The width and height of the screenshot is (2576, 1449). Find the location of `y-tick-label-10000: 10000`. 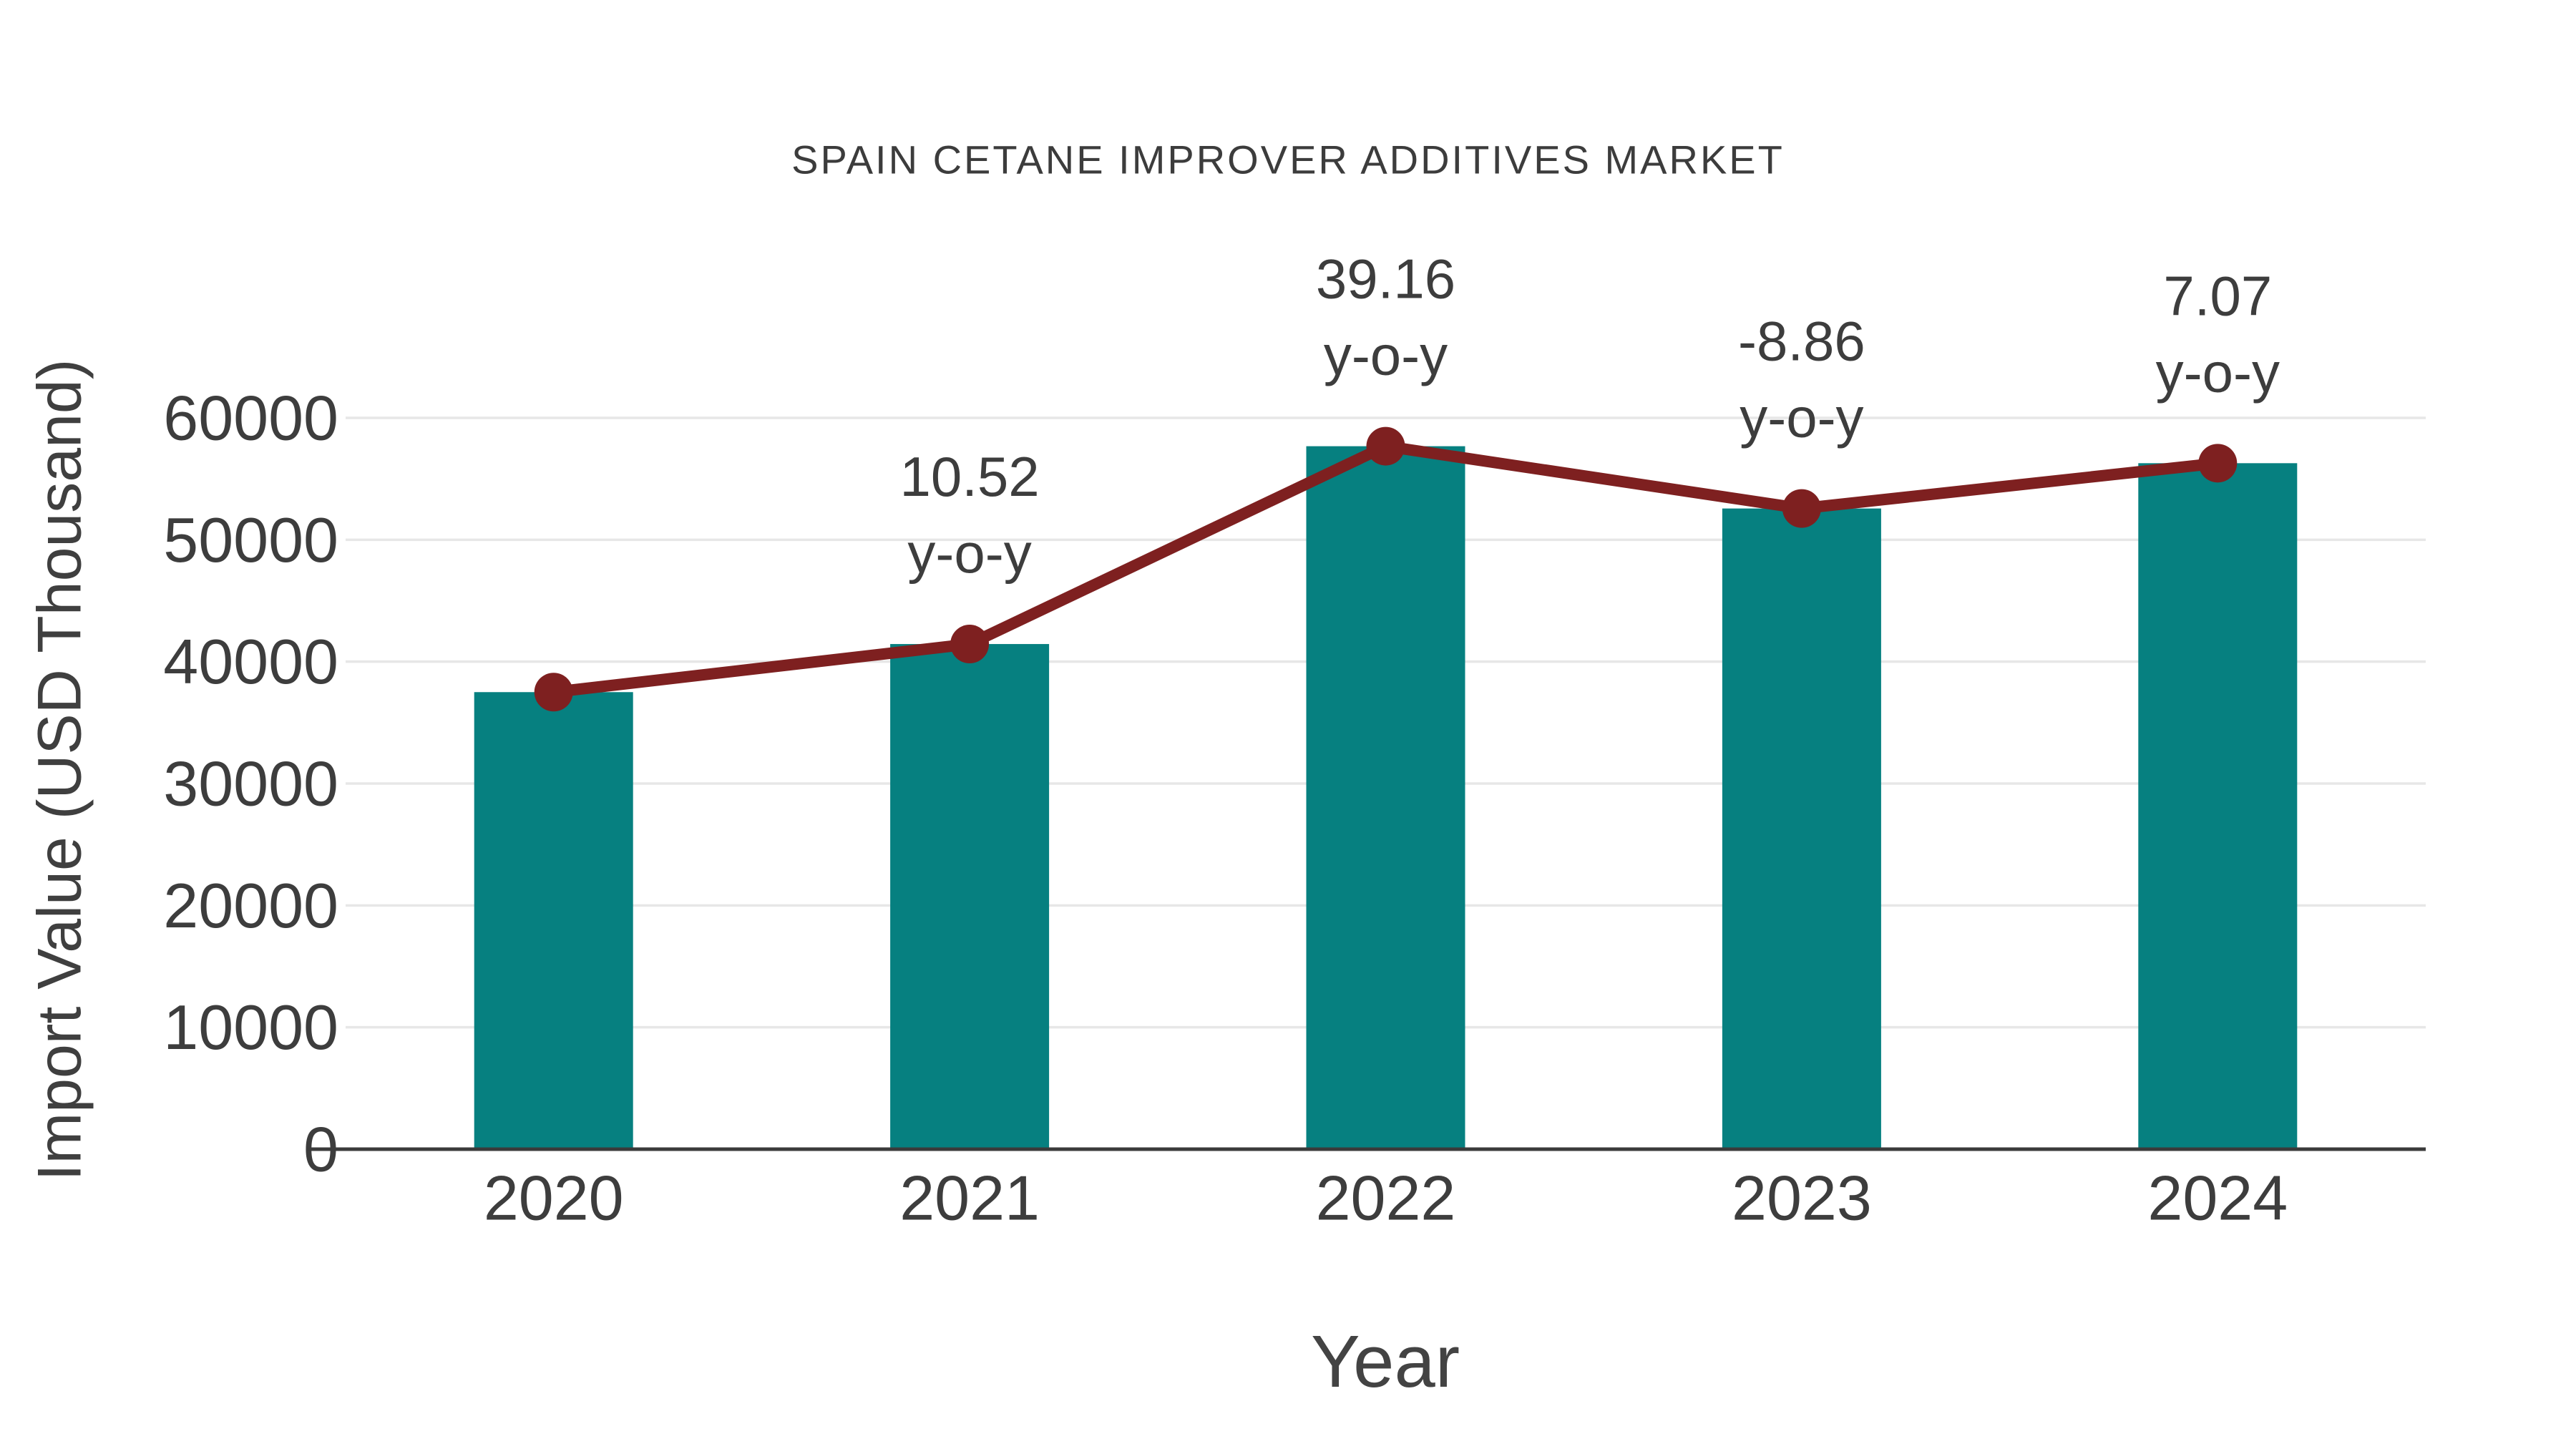

y-tick-label-10000: 10000 is located at coordinates (250, 1027).